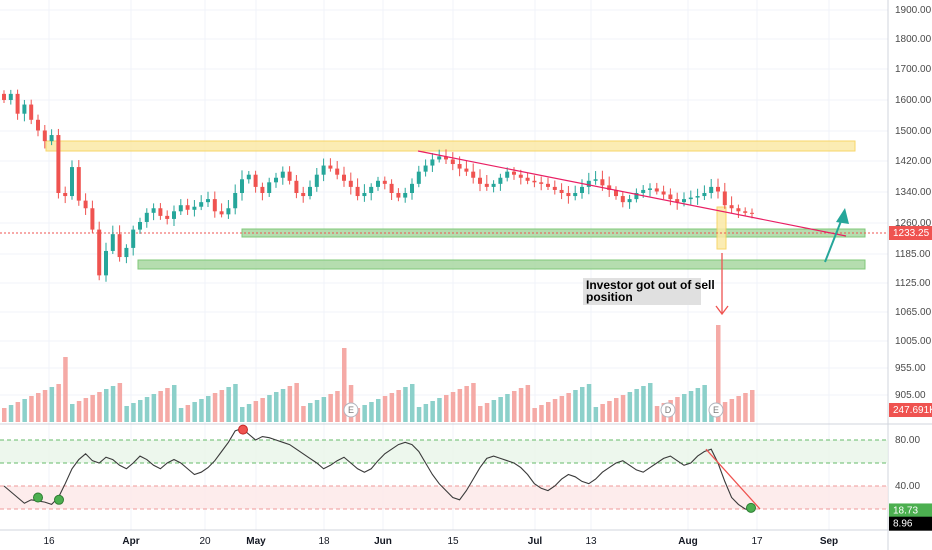 This screenshot has height=550, width=932. Describe the element at coordinates (130, 541) in the screenshot. I see `date-tick-label: Apr` at that location.